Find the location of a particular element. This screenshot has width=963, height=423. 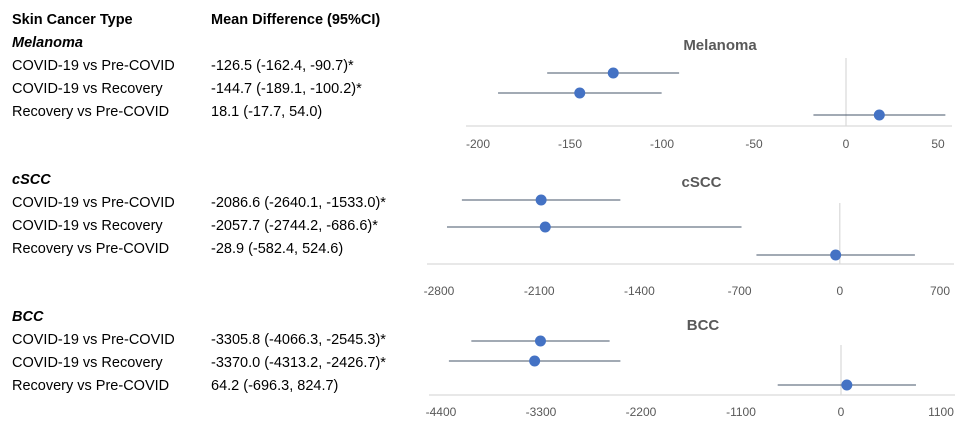

row-value: 18.1 (-17.7, 54.0) is located at coordinates (267, 112).